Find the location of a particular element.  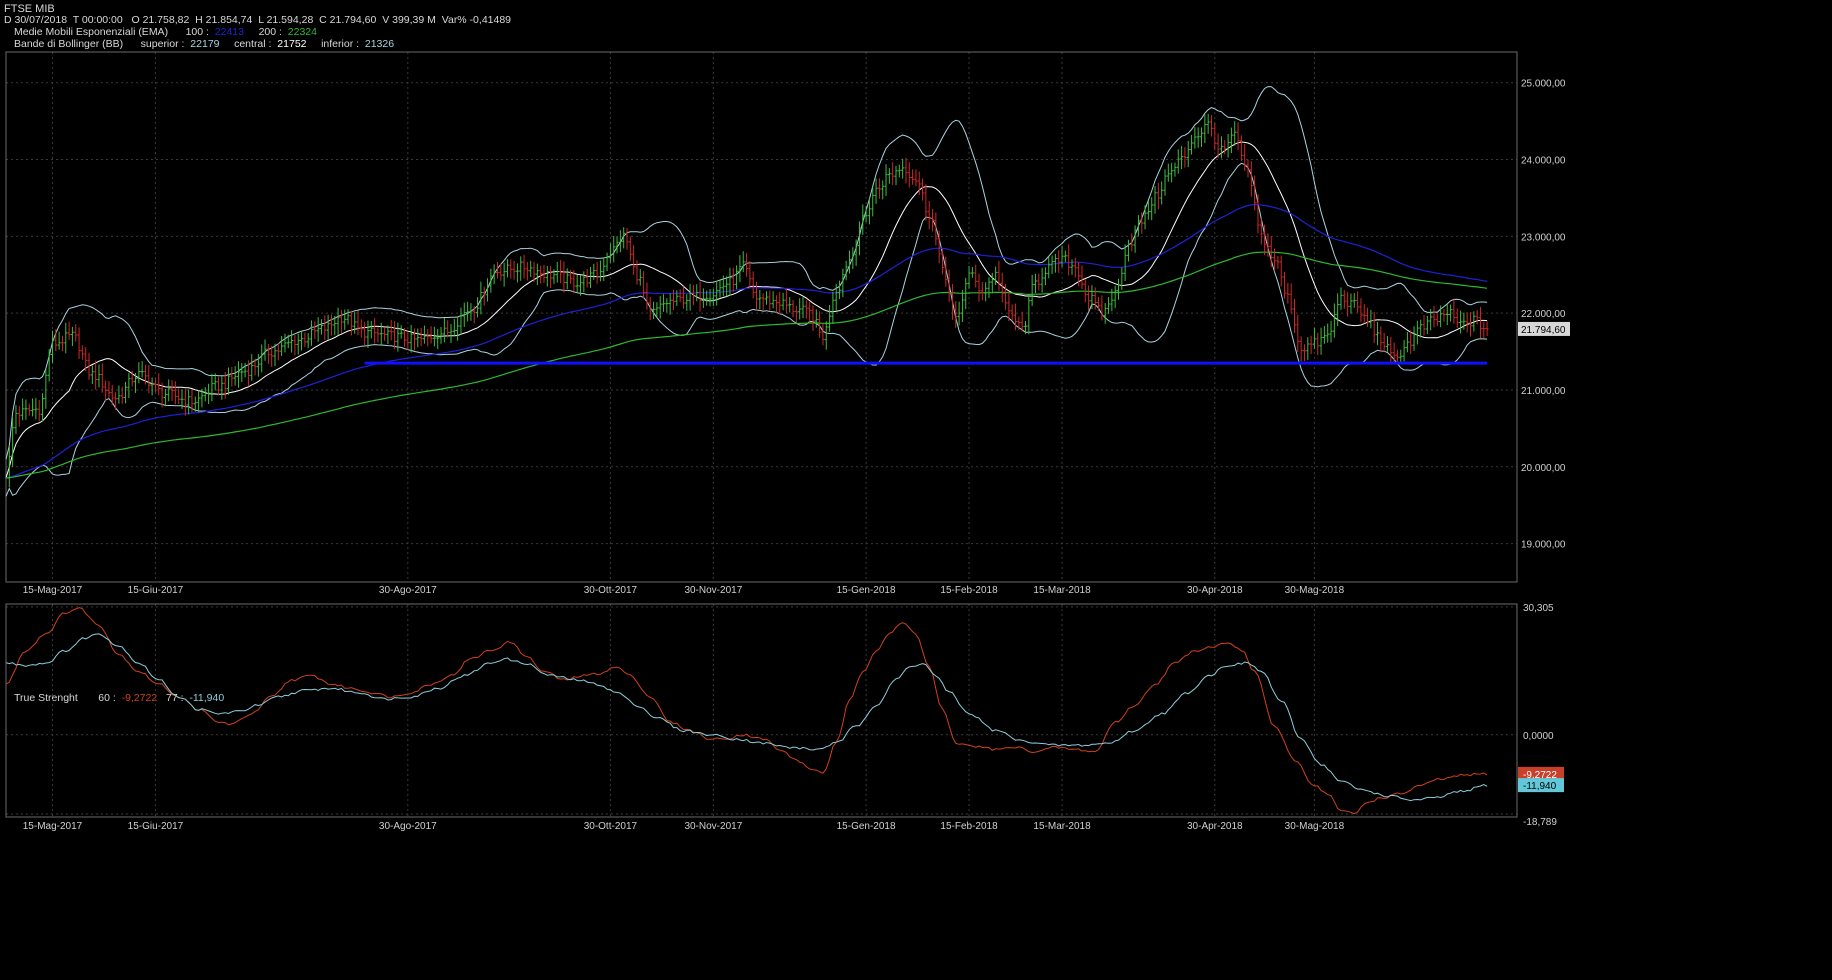

last-price-box is located at coordinates (1544, 328).